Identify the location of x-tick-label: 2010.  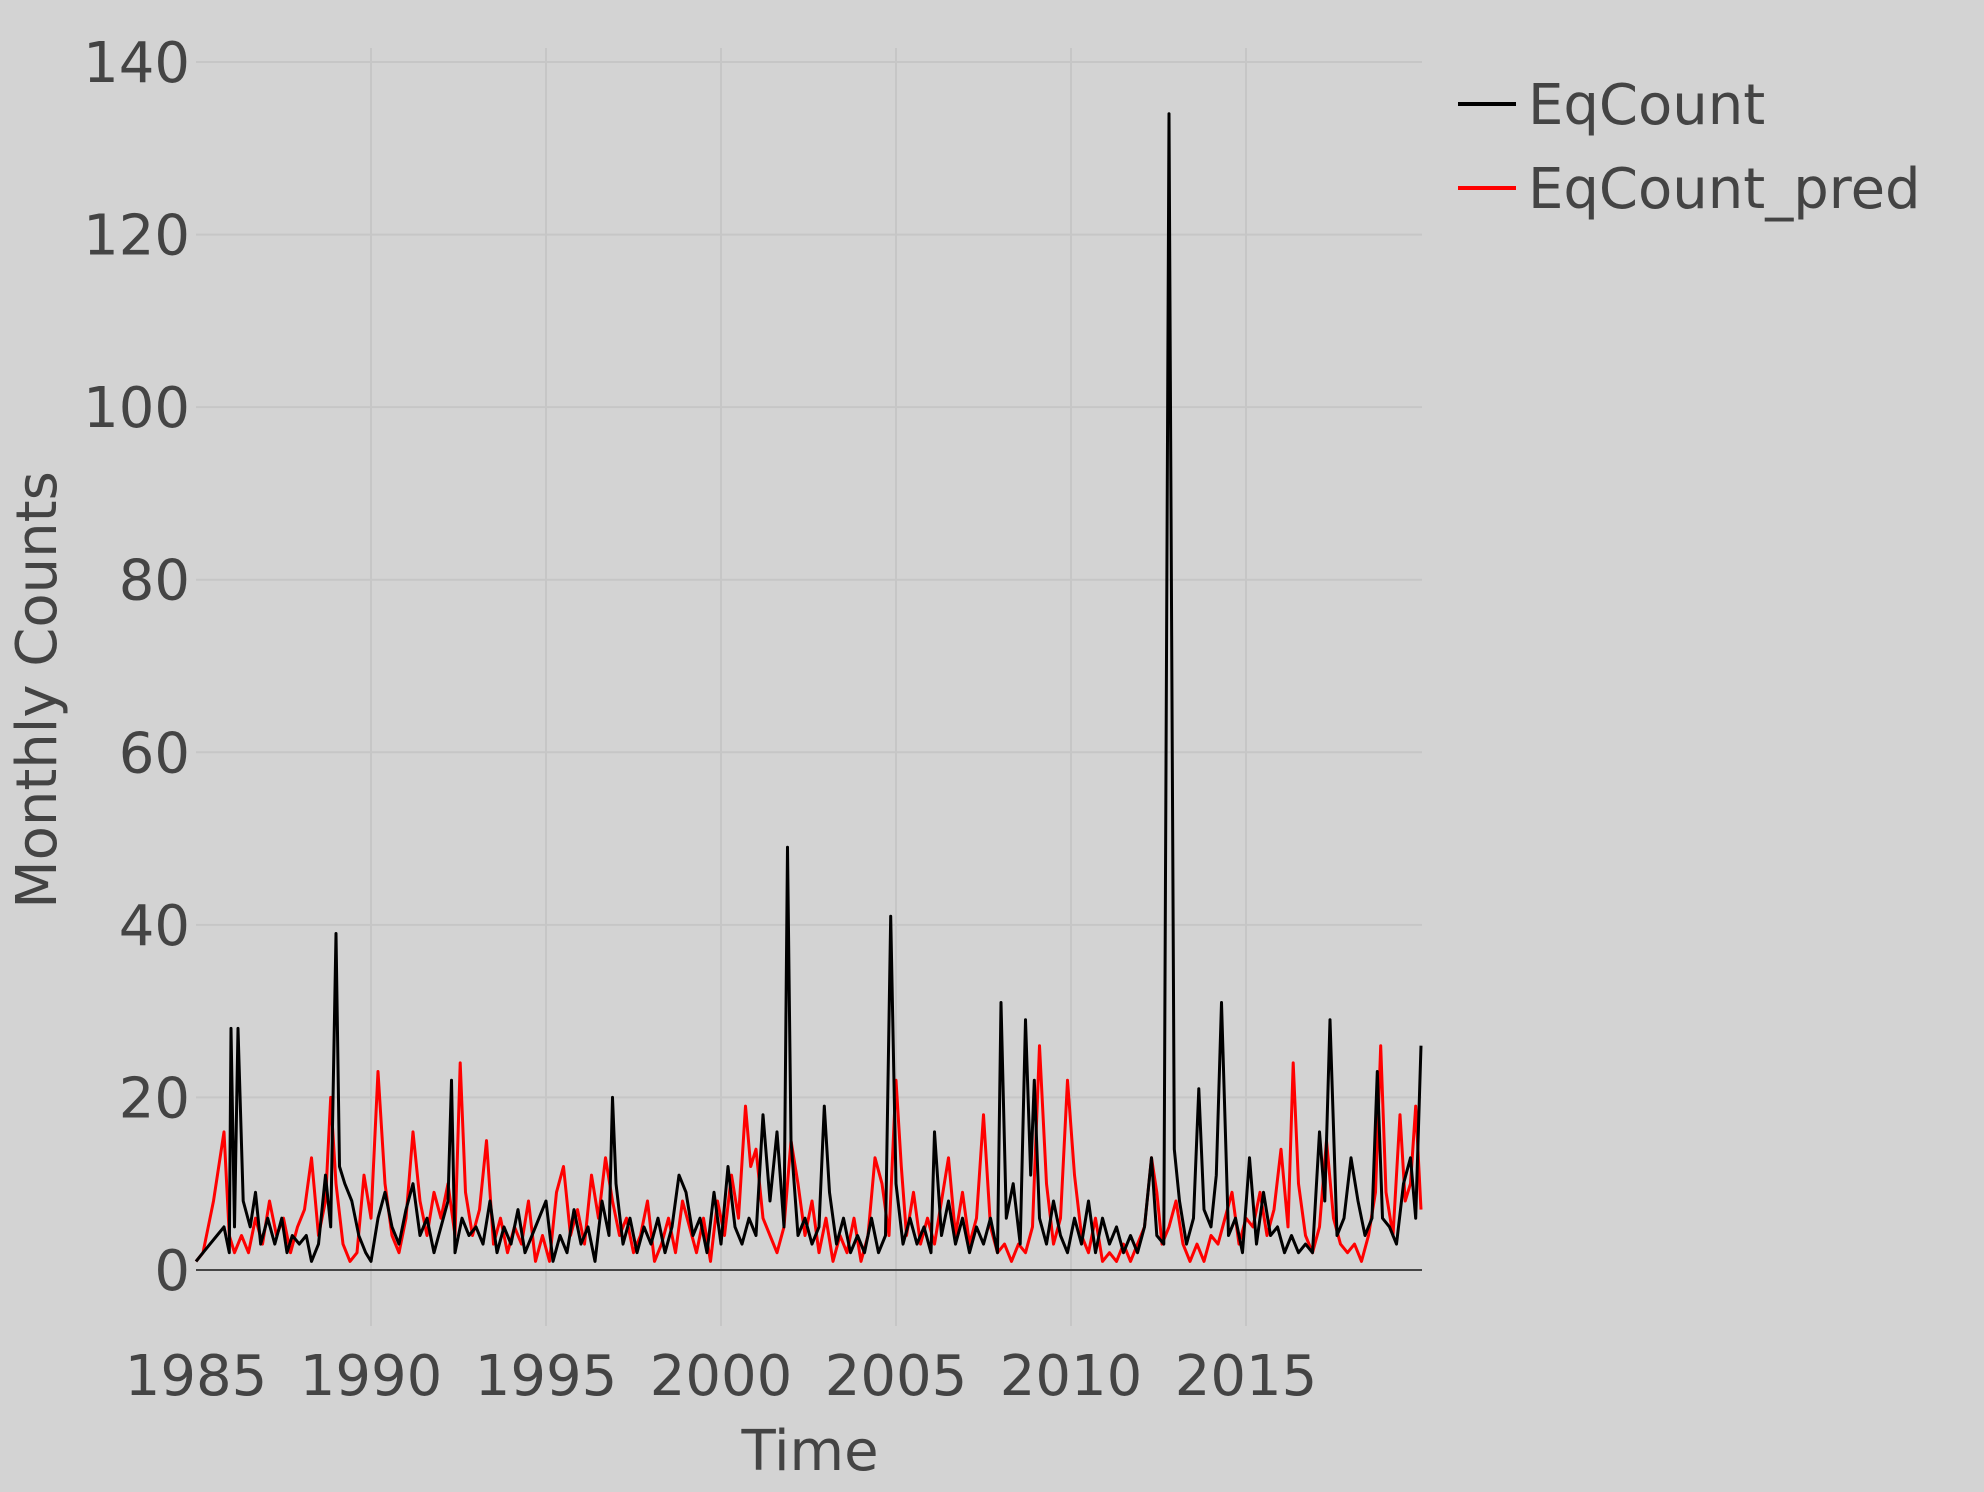
(1071, 1376).